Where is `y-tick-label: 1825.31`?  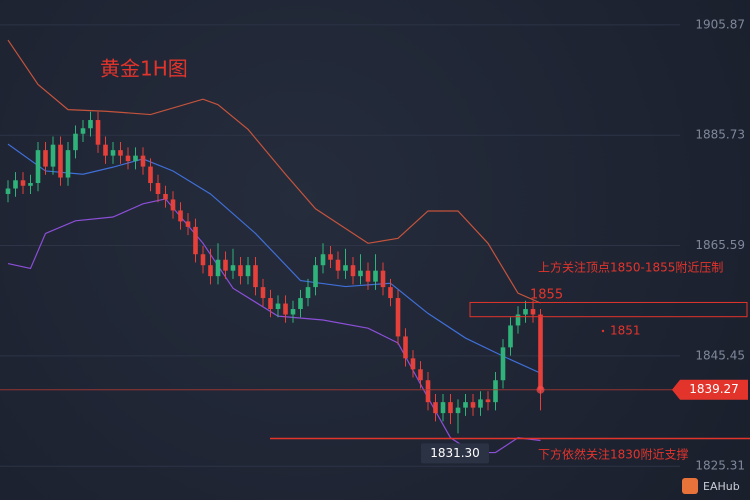 y-tick-label: 1825.31 is located at coordinates (720, 466).